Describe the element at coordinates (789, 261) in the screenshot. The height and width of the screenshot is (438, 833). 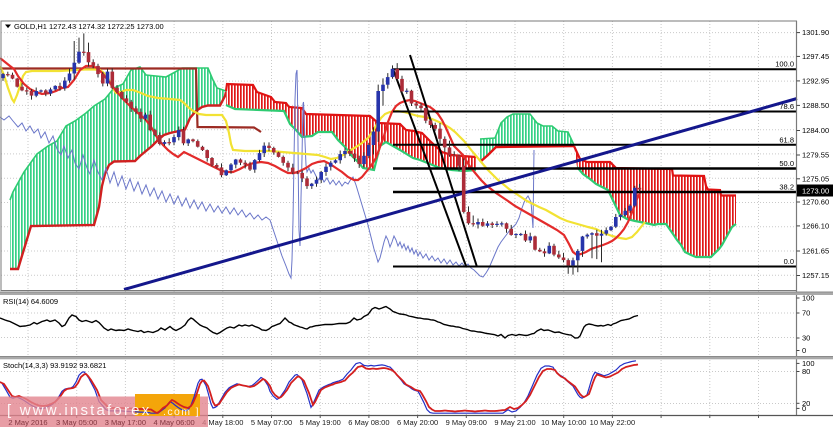
I see `svg-text: 0.0` at that location.